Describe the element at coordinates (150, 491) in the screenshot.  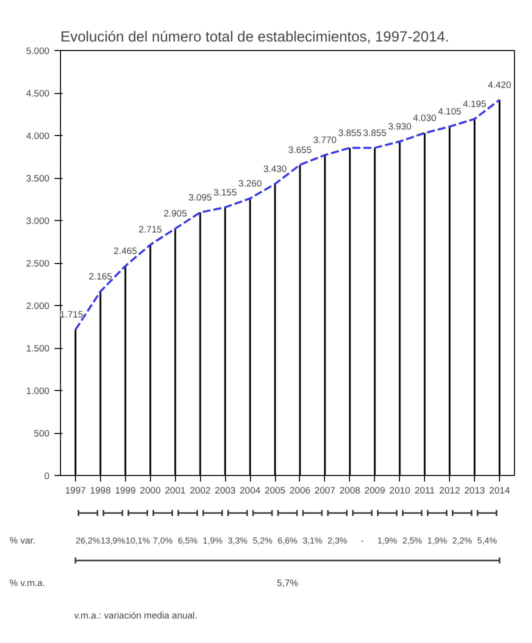
I see `x-tick-label: 2000` at that location.